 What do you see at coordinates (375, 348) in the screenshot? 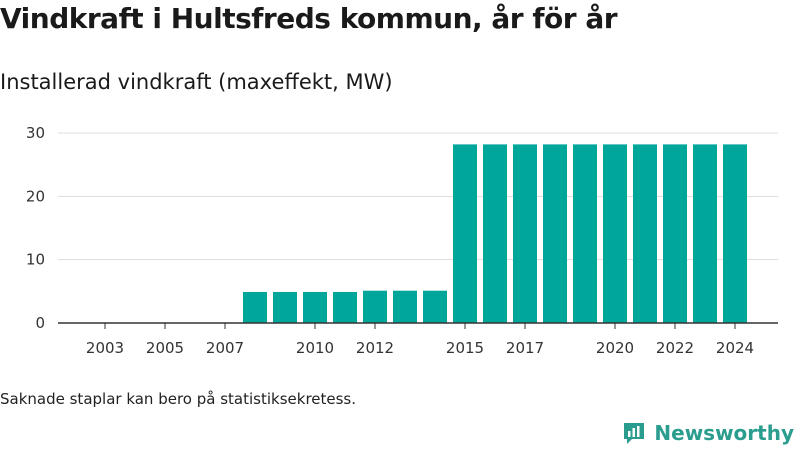
I see `x-tick-label: 2012` at bounding box center [375, 348].